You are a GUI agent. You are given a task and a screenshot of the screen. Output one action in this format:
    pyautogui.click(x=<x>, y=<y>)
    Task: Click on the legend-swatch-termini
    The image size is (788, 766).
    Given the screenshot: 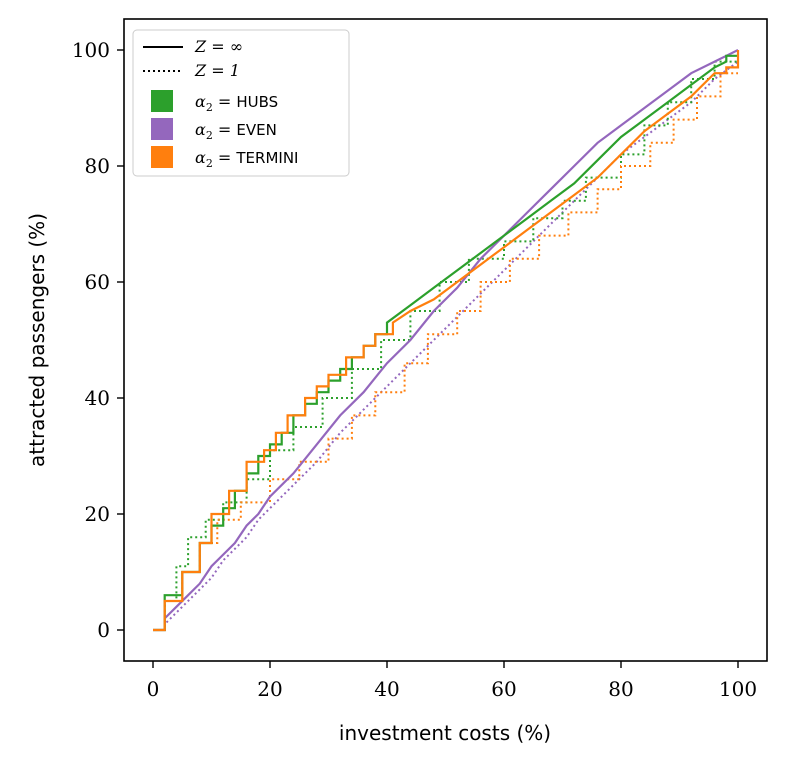 What is the action you would take?
    pyautogui.click(x=162, y=157)
    